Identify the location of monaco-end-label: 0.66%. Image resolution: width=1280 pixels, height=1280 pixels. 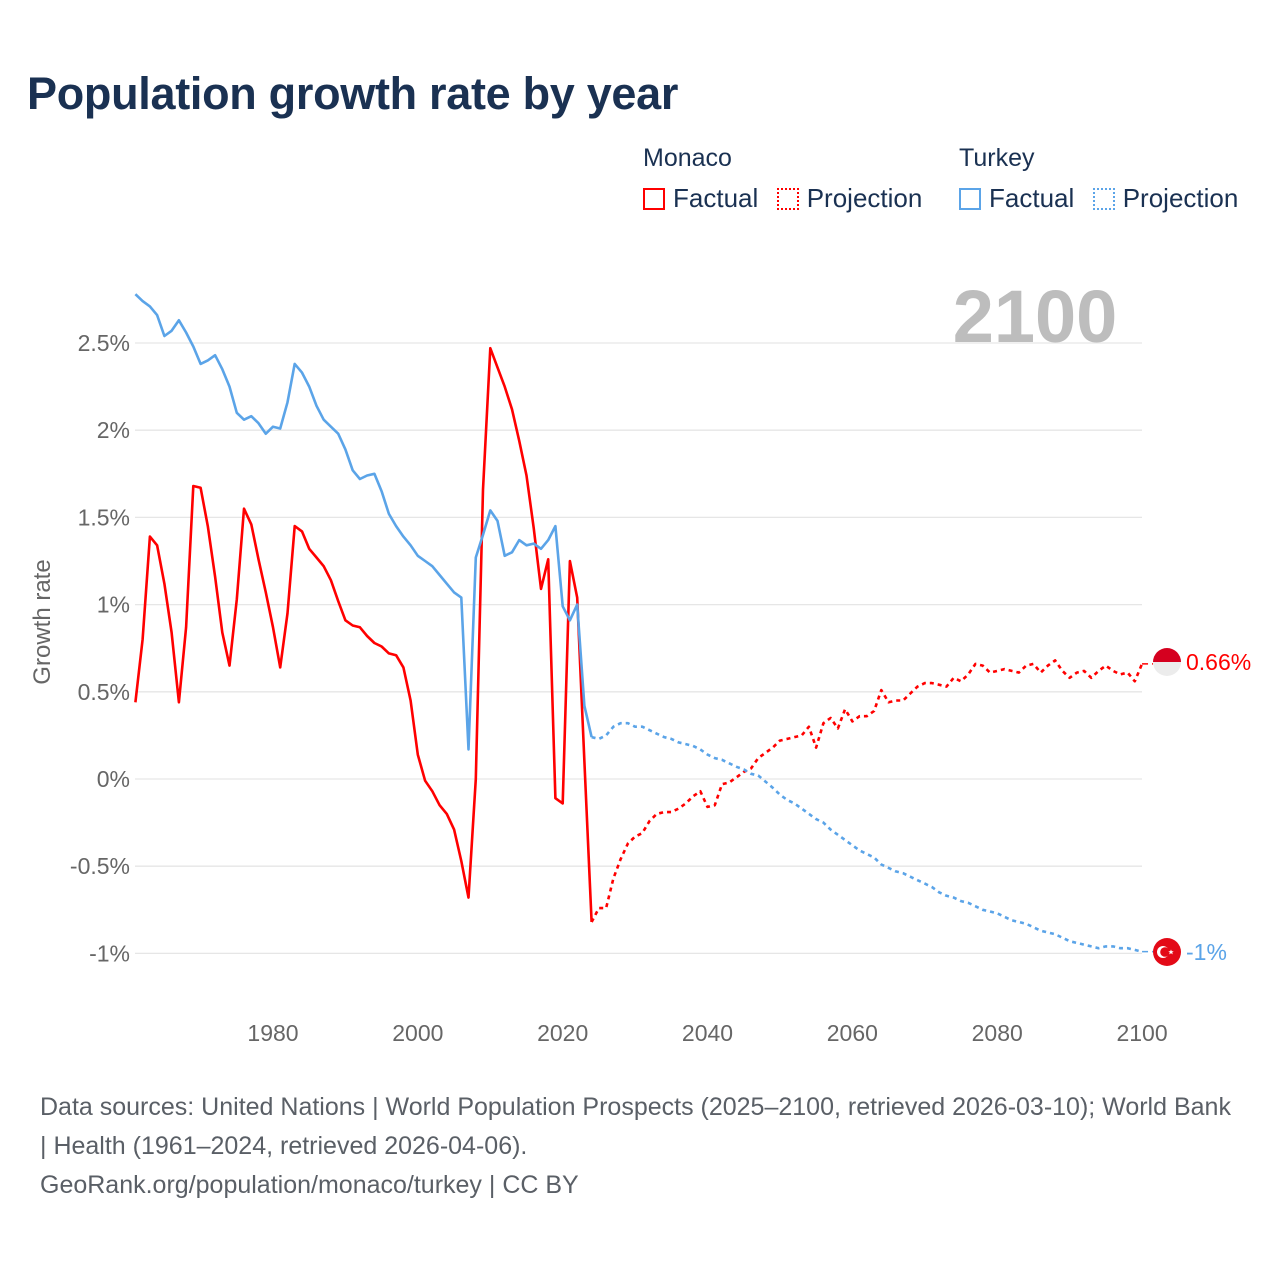
(1218, 662).